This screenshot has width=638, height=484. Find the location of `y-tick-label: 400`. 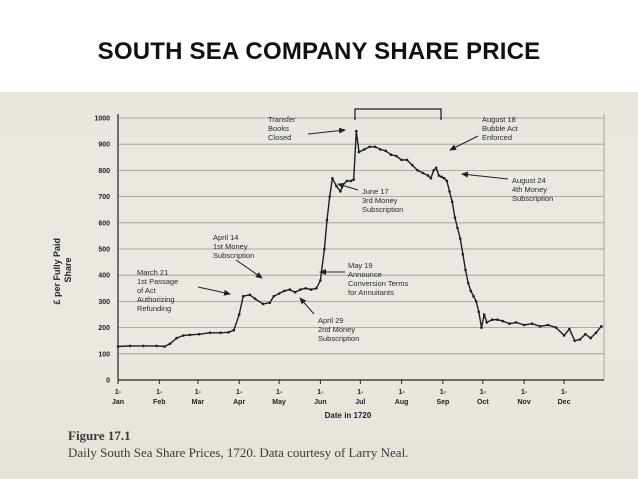

y-tick-label: 400 is located at coordinates (104, 276).